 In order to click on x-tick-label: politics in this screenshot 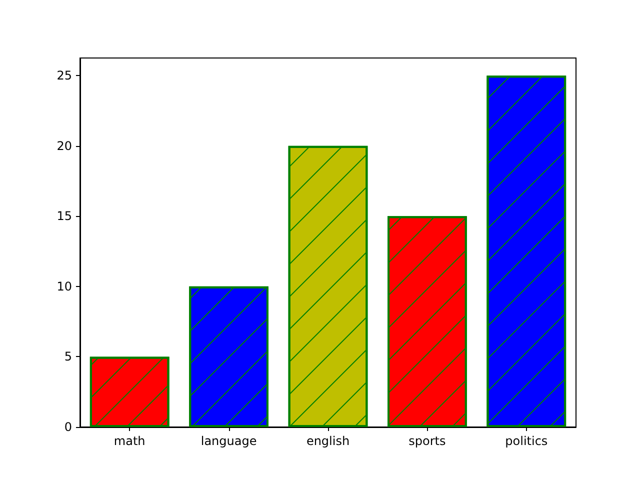, I will do `click(526, 441)`.